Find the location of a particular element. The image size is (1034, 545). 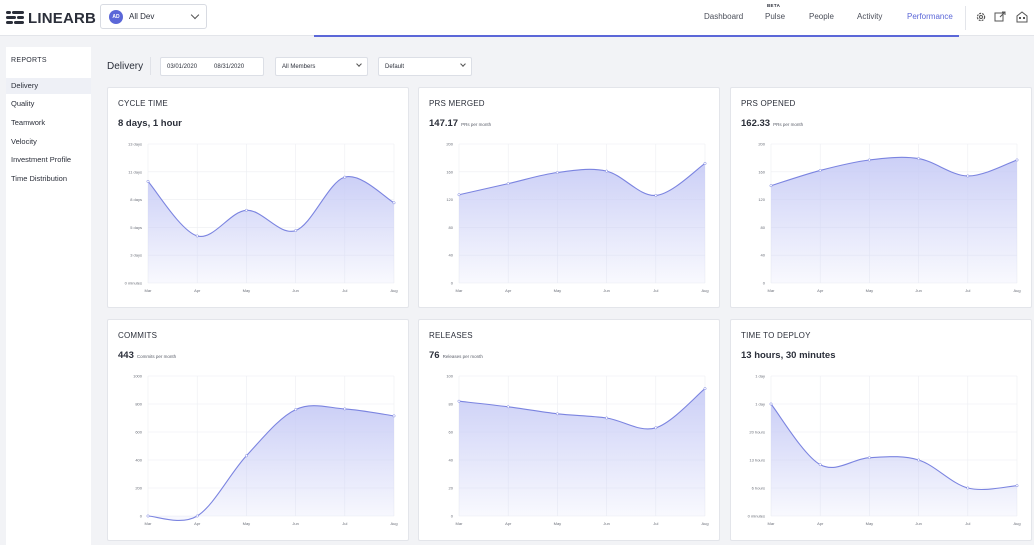

linearb-logo: LINEARB is located at coordinates (51, 18).